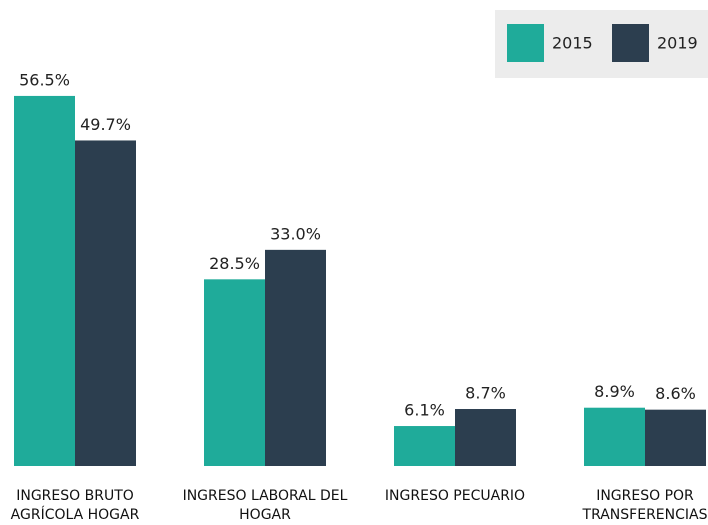 This screenshot has width=708, height=525. What do you see at coordinates (265, 505) in the screenshot?
I see `category-label: INGRESO LABORAL DEL HOGAR` at bounding box center [265, 505].